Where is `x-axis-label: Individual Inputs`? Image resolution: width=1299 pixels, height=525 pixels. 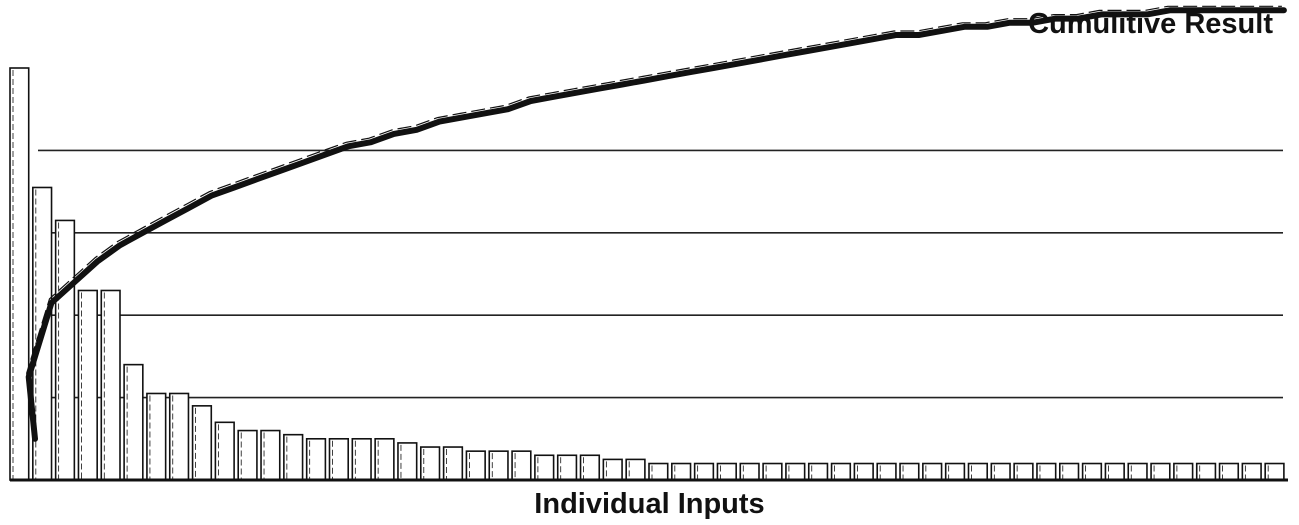 x-axis-label: Individual Inputs is located at coordinates (649, 504).